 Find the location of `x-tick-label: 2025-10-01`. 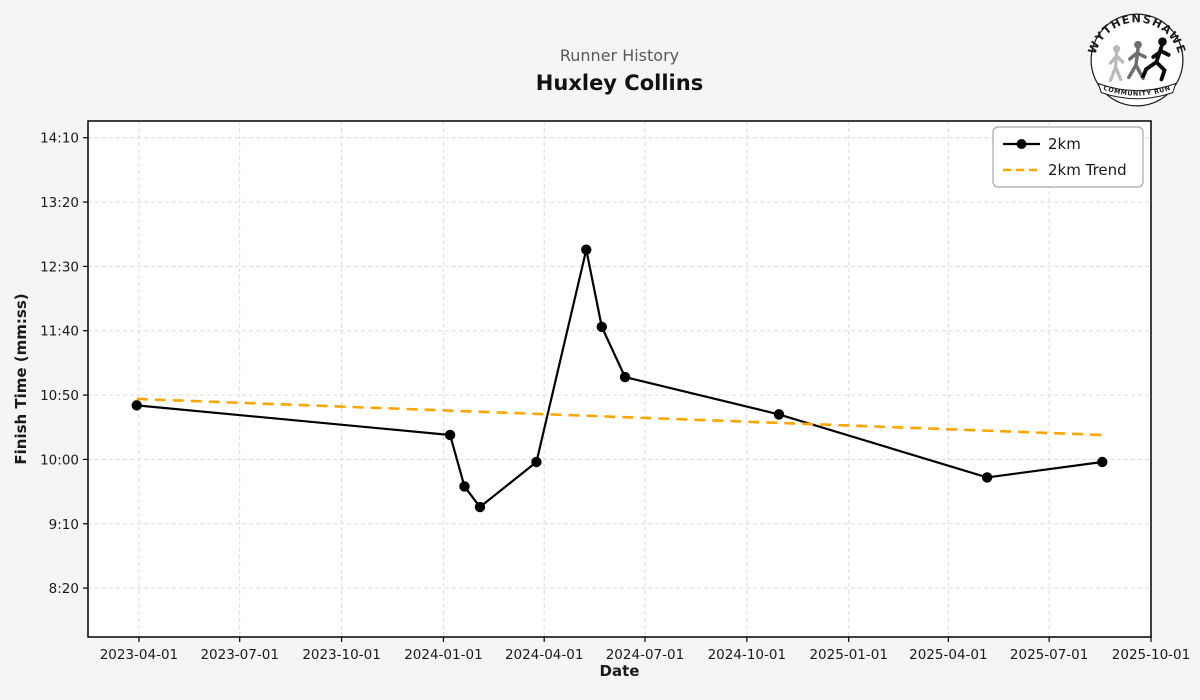

x-tick-label: 2025-10-01 is located at coordinates (1151, 655).